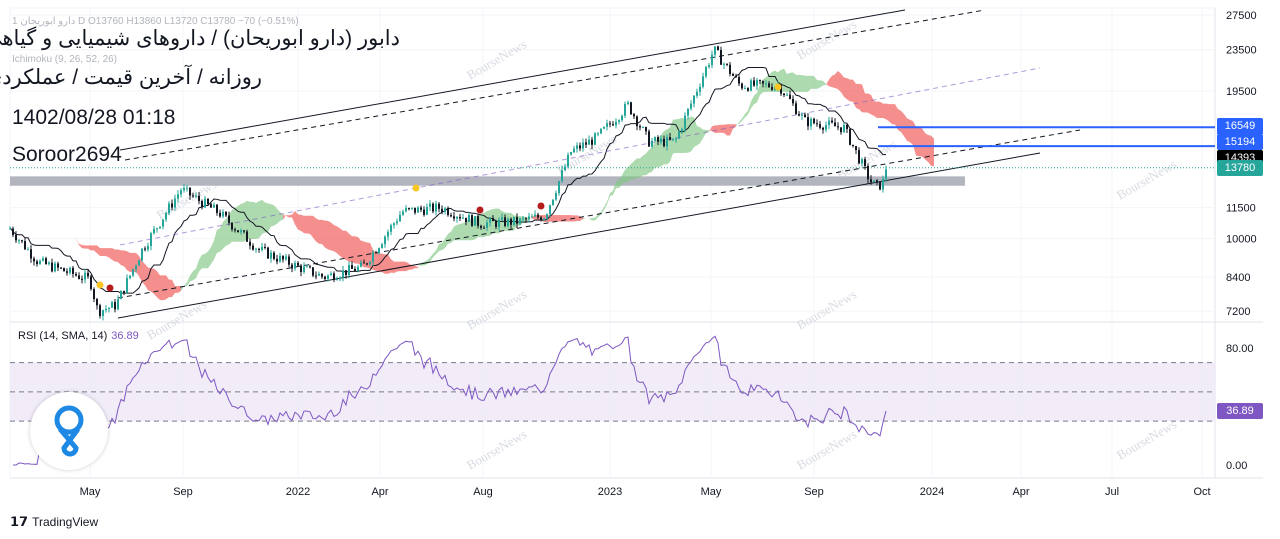 Image resolution: width=1280 pixels, height=539 pixels. Describe the element at coordinates (1241, 51) in the screenshot. I see `price-tick: 23500` at that location.